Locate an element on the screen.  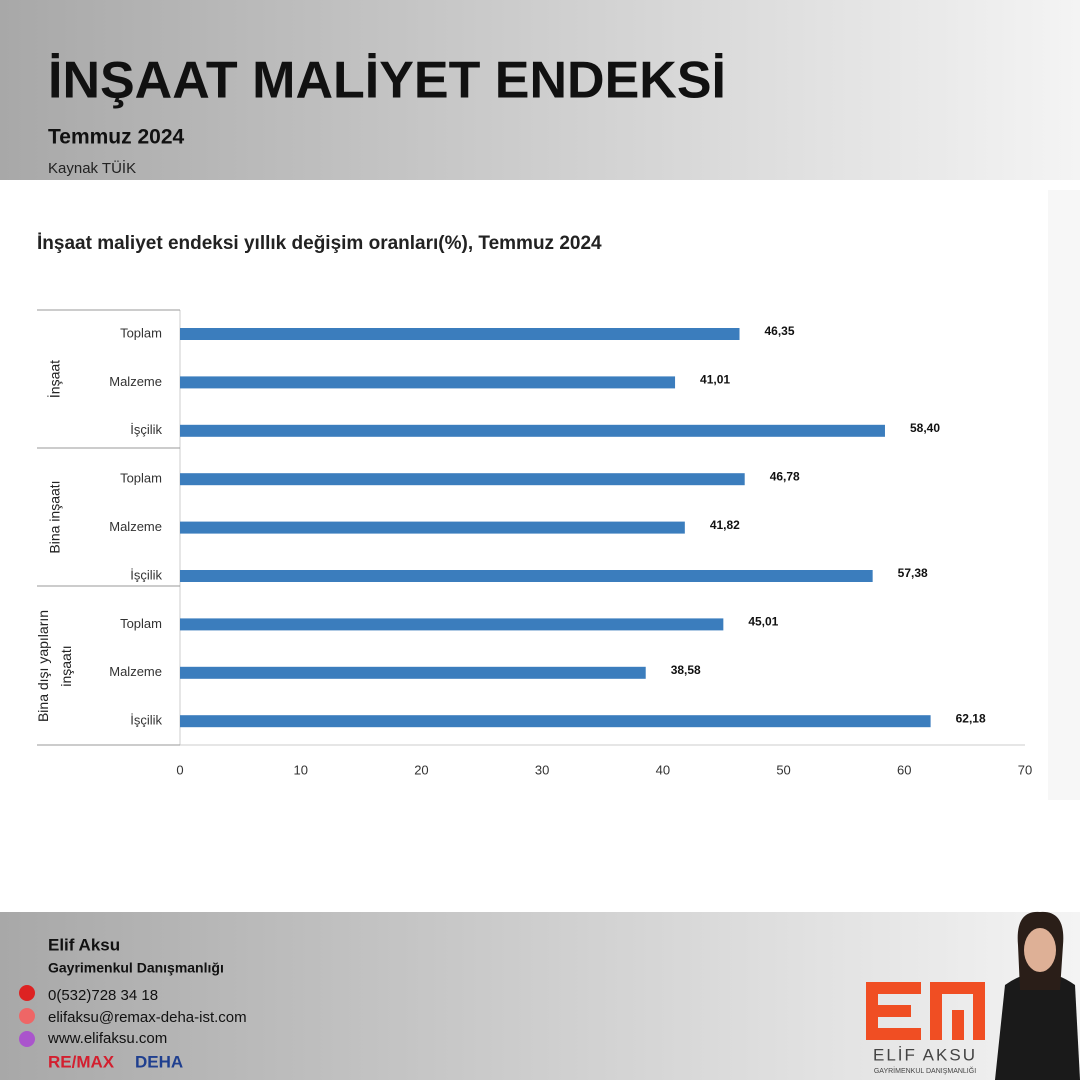
header-subtitle: Temmuz 2024 is located at coordinates (116, 137).